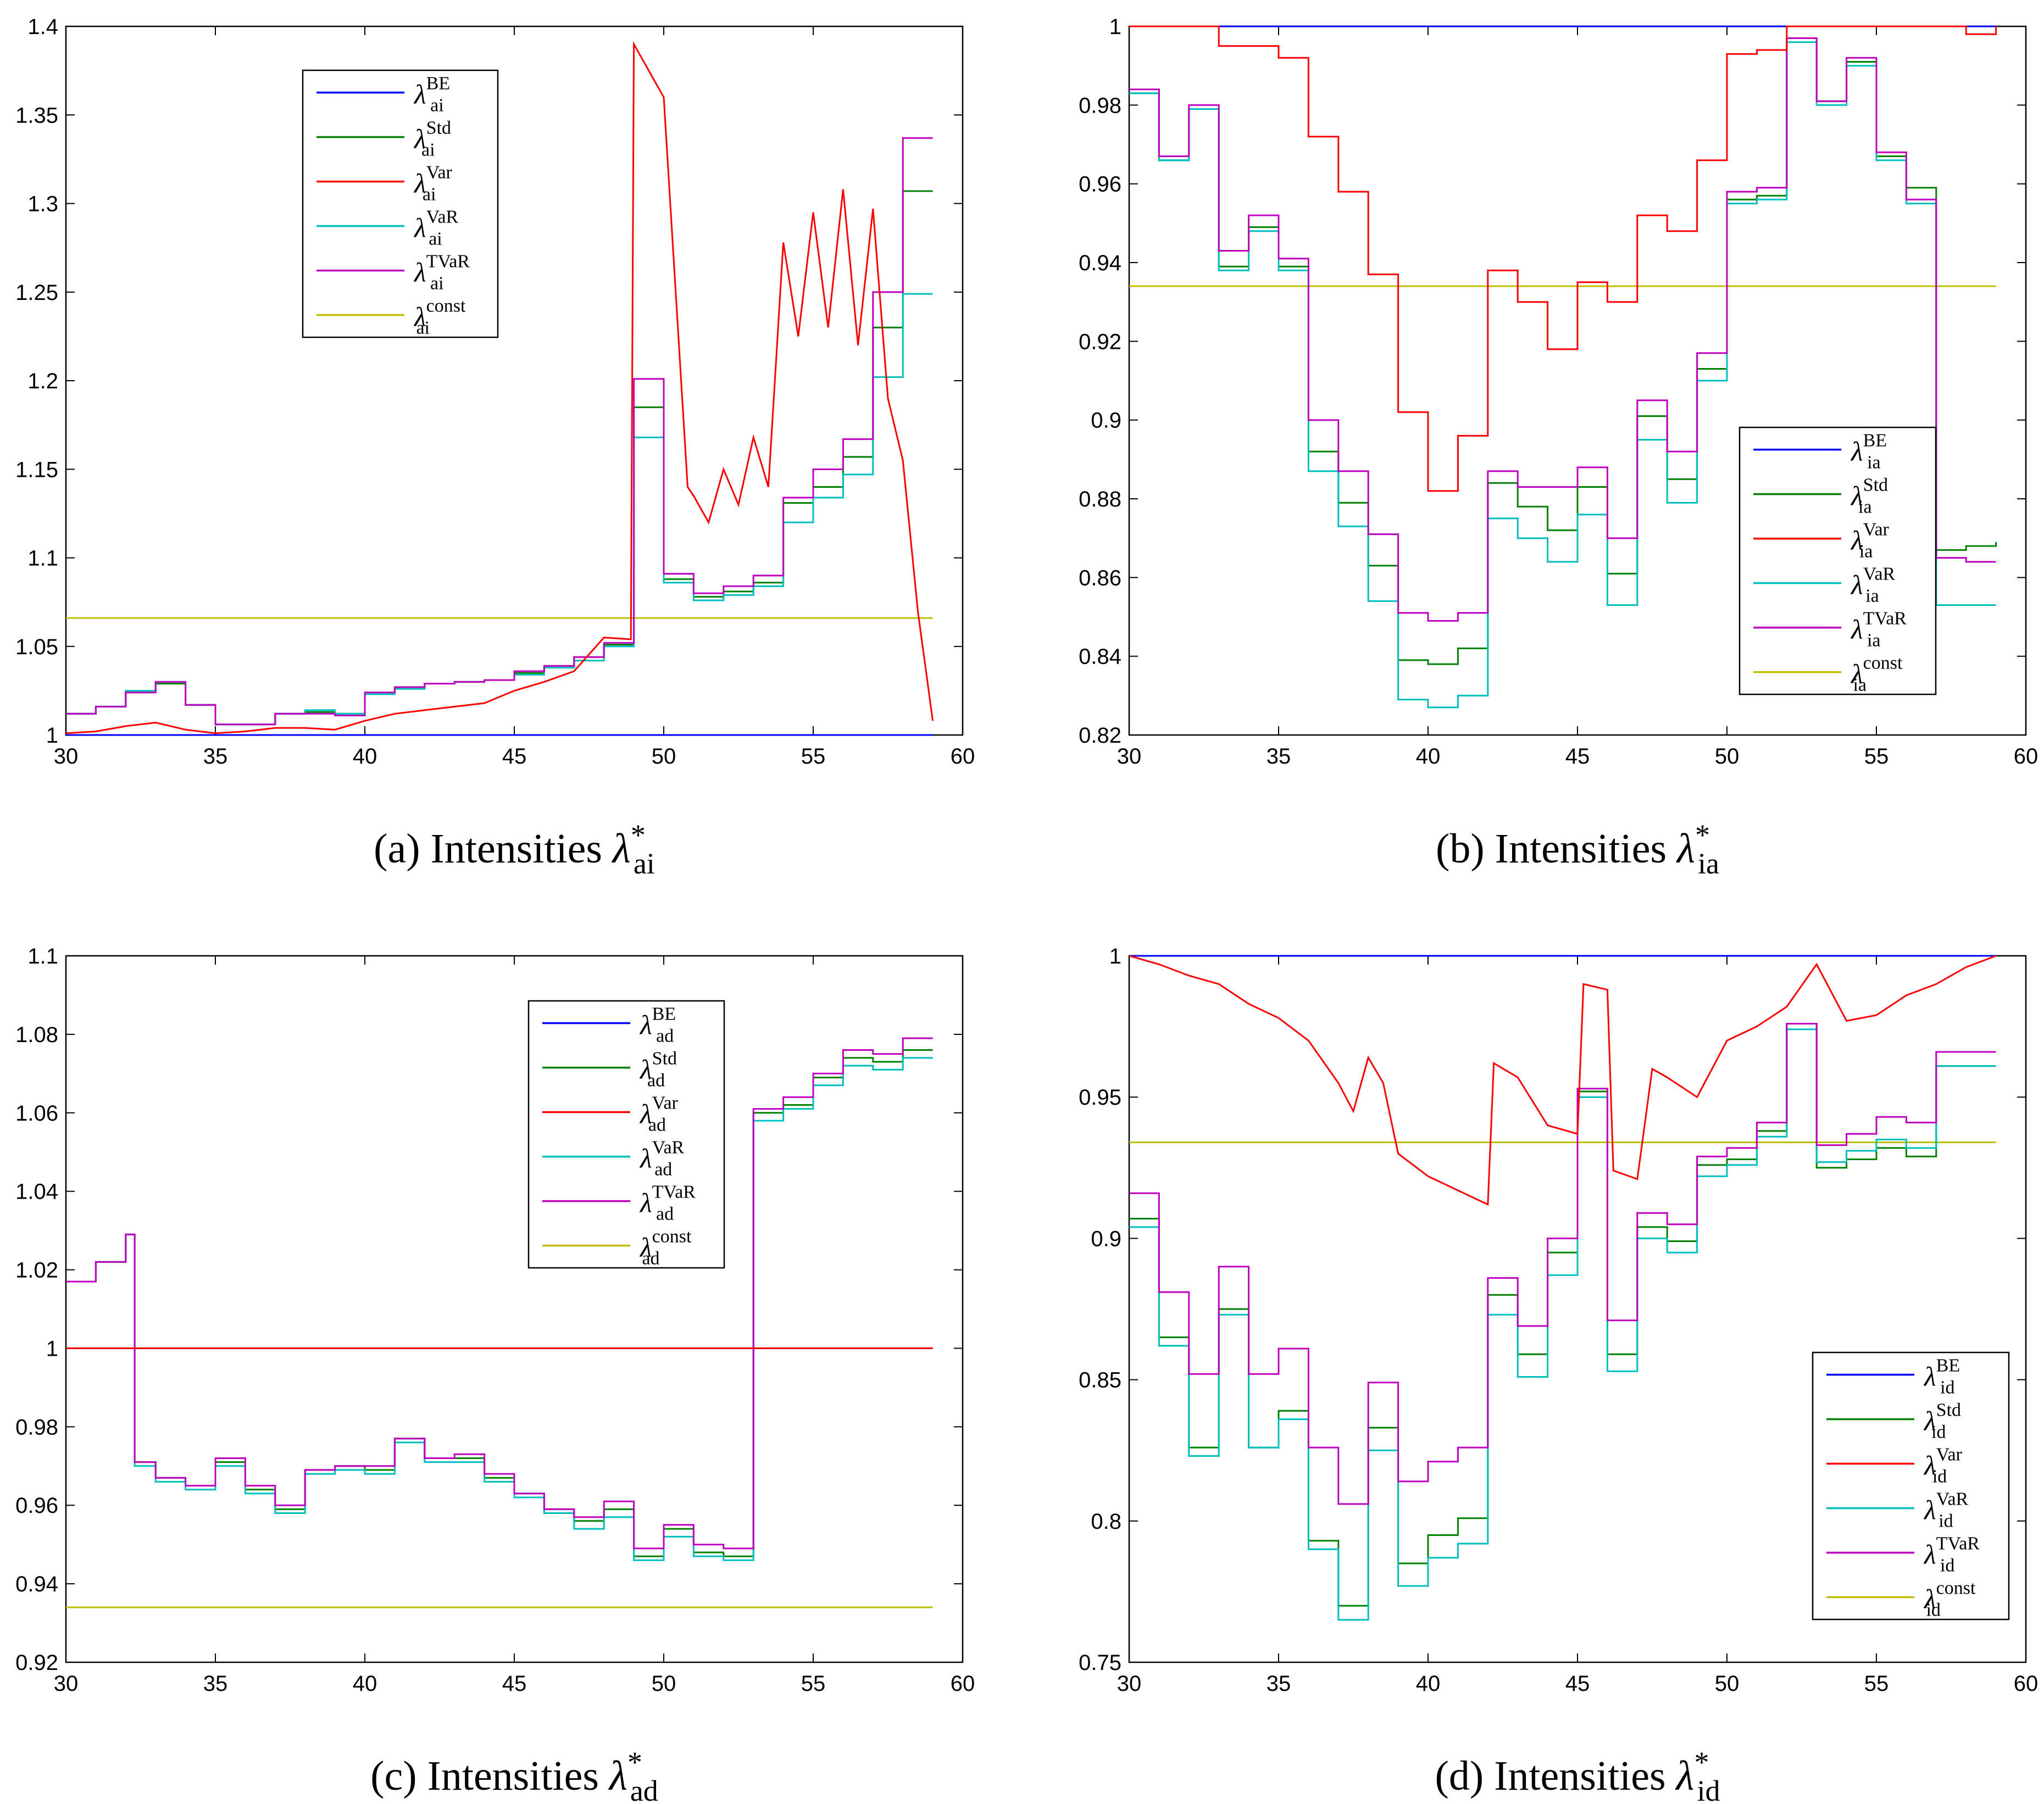 This screenshot has height=1804, width=2044. I want to click on legend-label-be: λBE id, so click(1941, 1377).